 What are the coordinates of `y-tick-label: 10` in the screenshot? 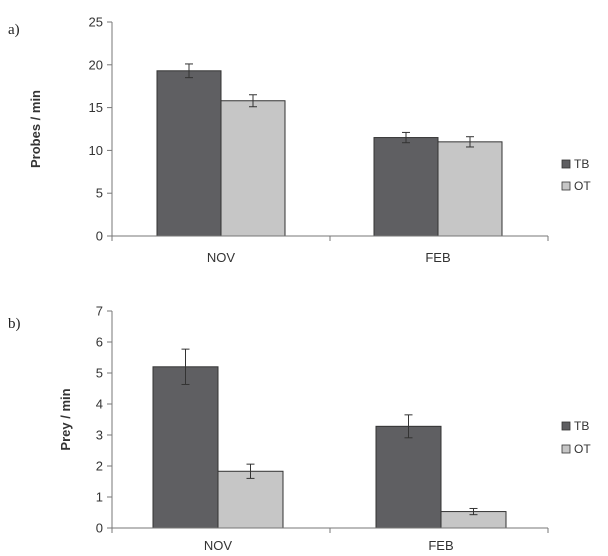 It's located at (96, 150).